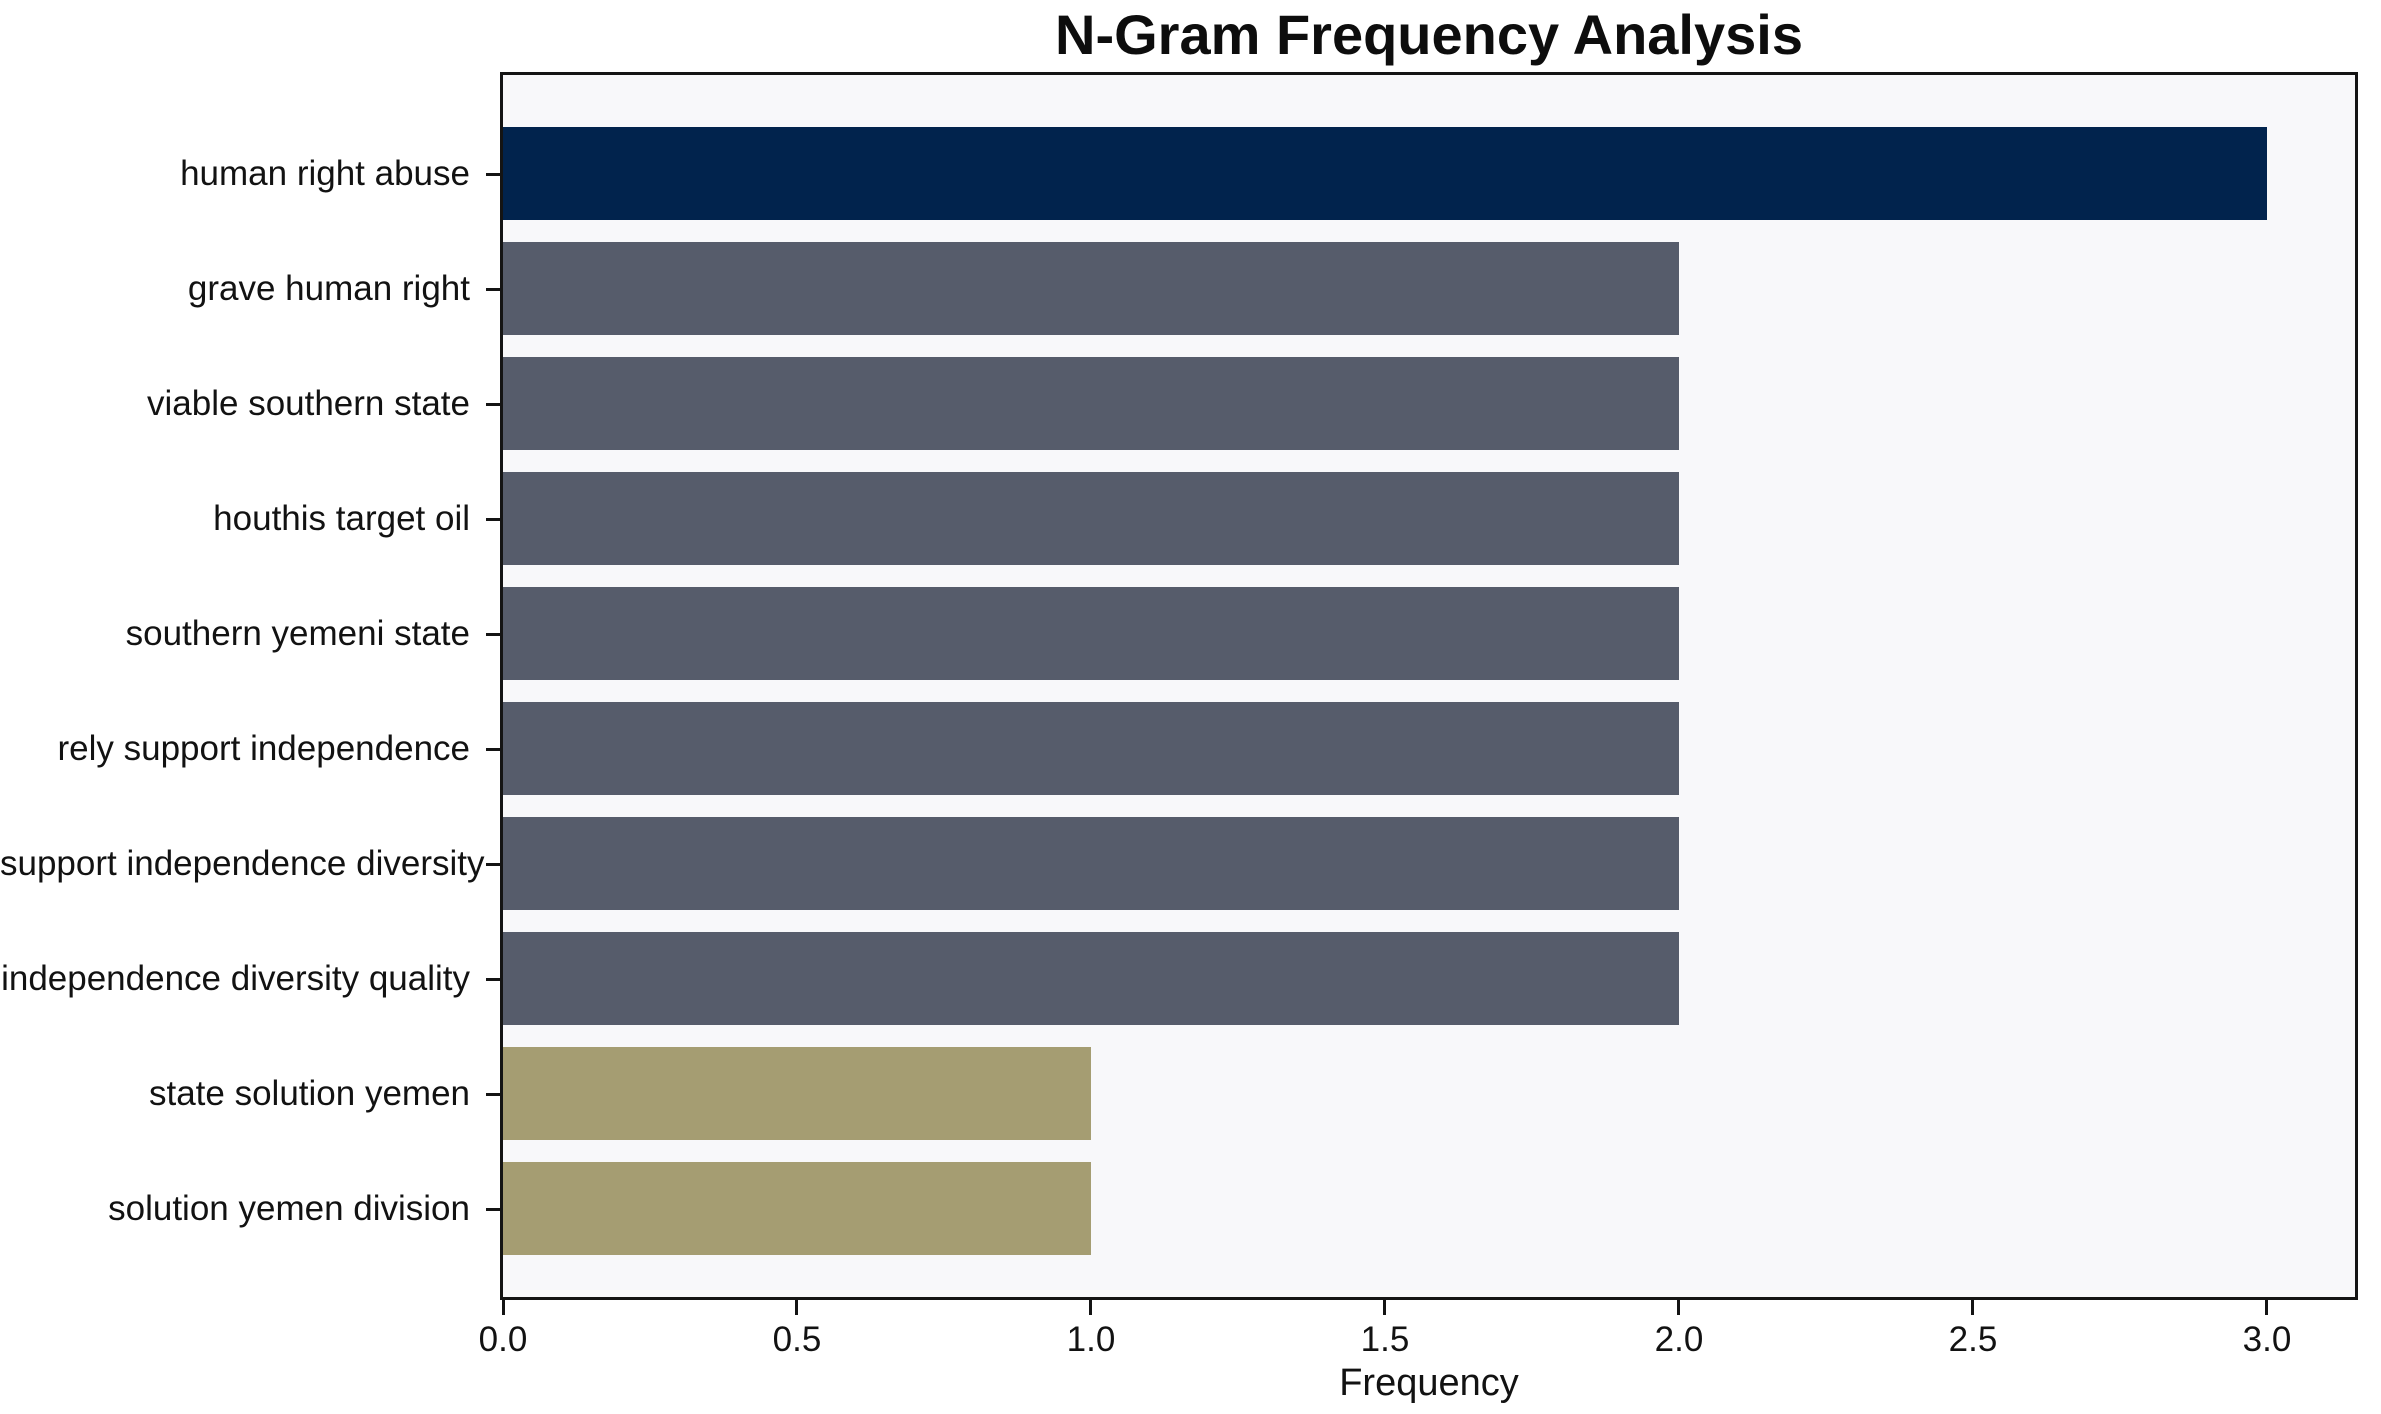 This screenshot has height=1414, width=2381. What do you see at coordinates (289, 1208) in the screenshot?
I see `category-label: solution yemen division` at bounding box center [289, 1208].